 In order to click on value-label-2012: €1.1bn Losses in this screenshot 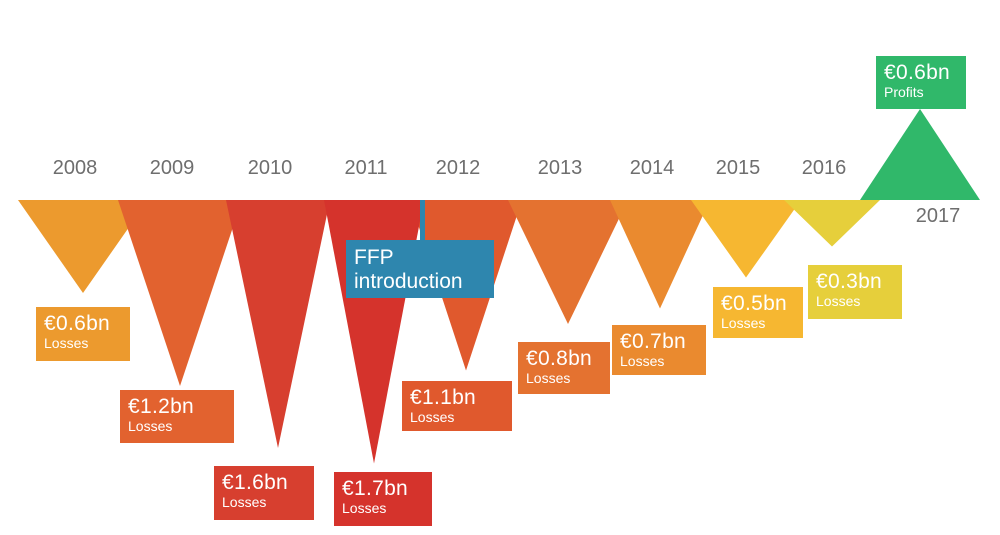, I will do `click(457, 406)`.